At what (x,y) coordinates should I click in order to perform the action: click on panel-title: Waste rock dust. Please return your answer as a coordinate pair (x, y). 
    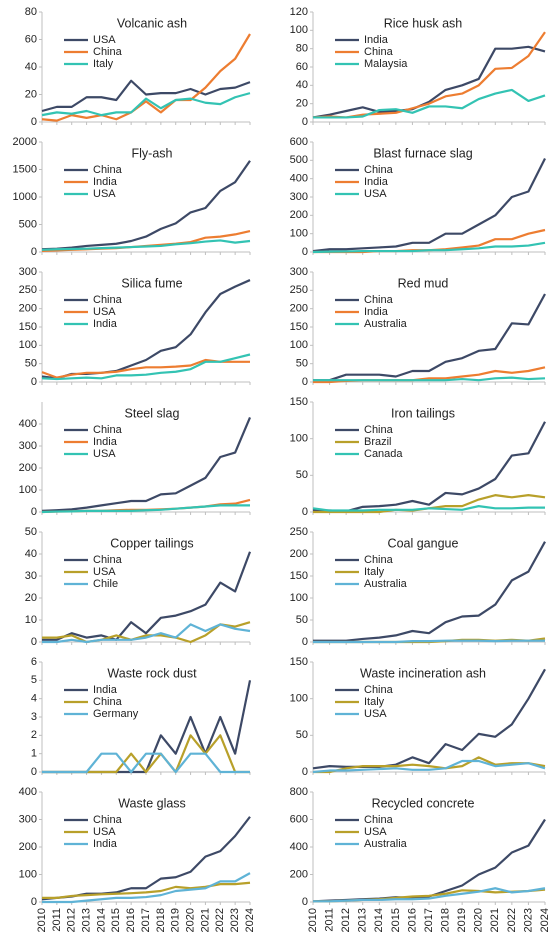
    Looking at the image, I should click on (152, 673).